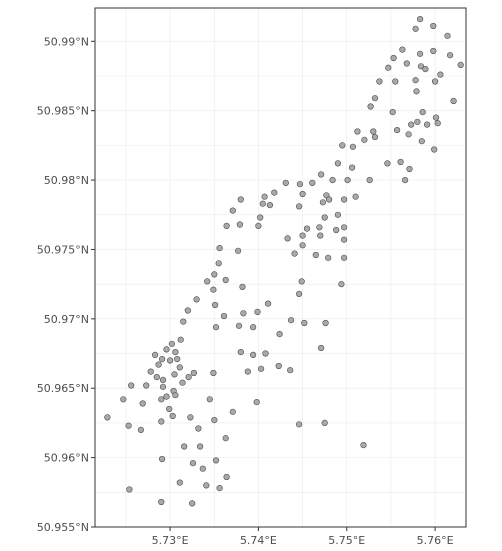 The width and height of the screenshot is (502, 551). Describe the element at coordinates (346, 540) in the screenshot. I see `x-tick-label: 5.75°E` at that location.